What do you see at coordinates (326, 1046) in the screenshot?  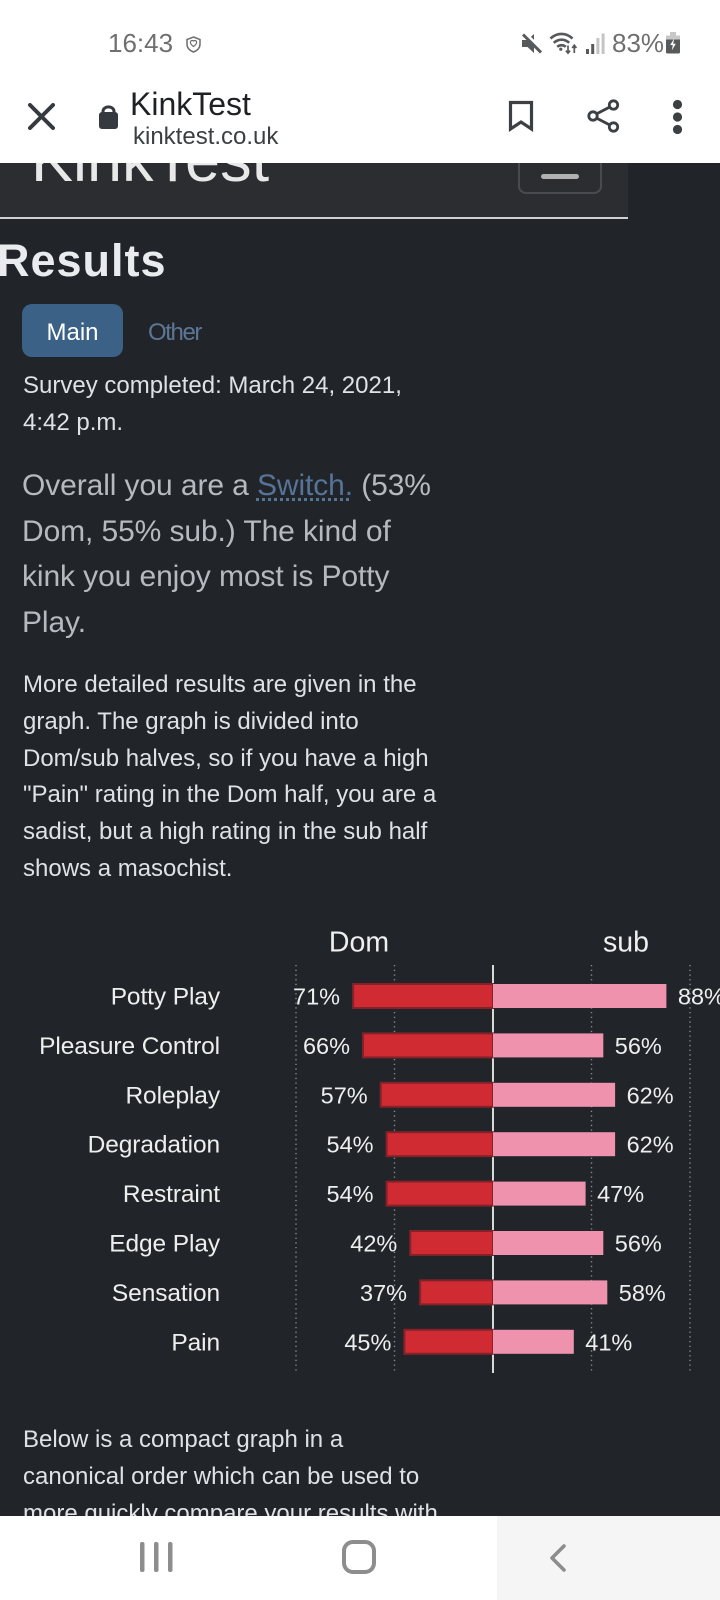 I see `svg-text: 66%` at bounding box center [326, 1046].